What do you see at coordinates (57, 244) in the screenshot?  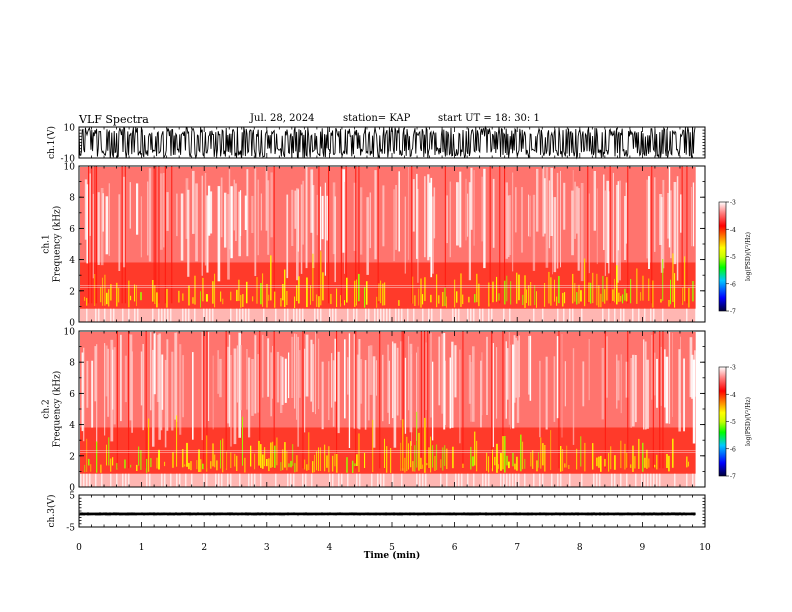 I see `ch1-spec-ylabel-line-1: Frequency (kHz)` at bounding box center [57, 244].